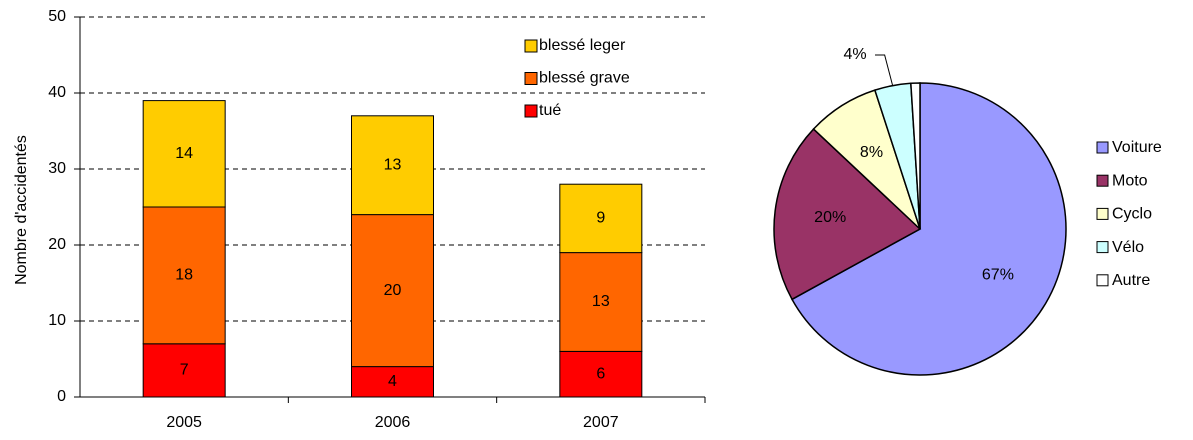  I want to click on data-label: 20, so click(393, 290).